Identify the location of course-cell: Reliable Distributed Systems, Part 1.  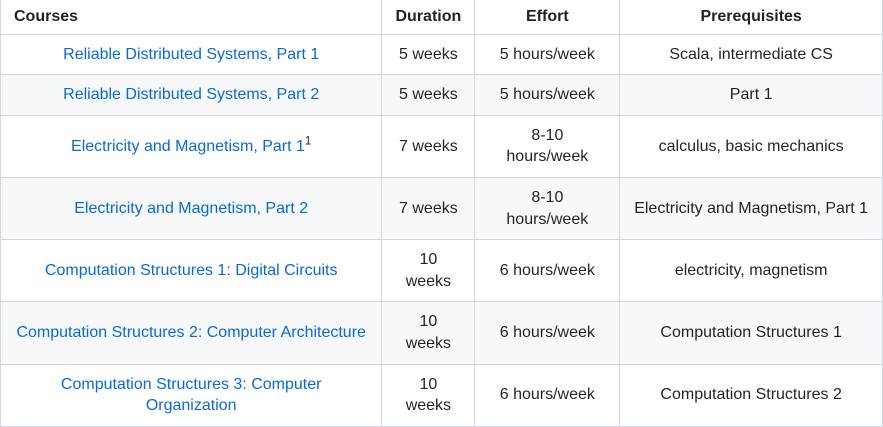
(191, 54).